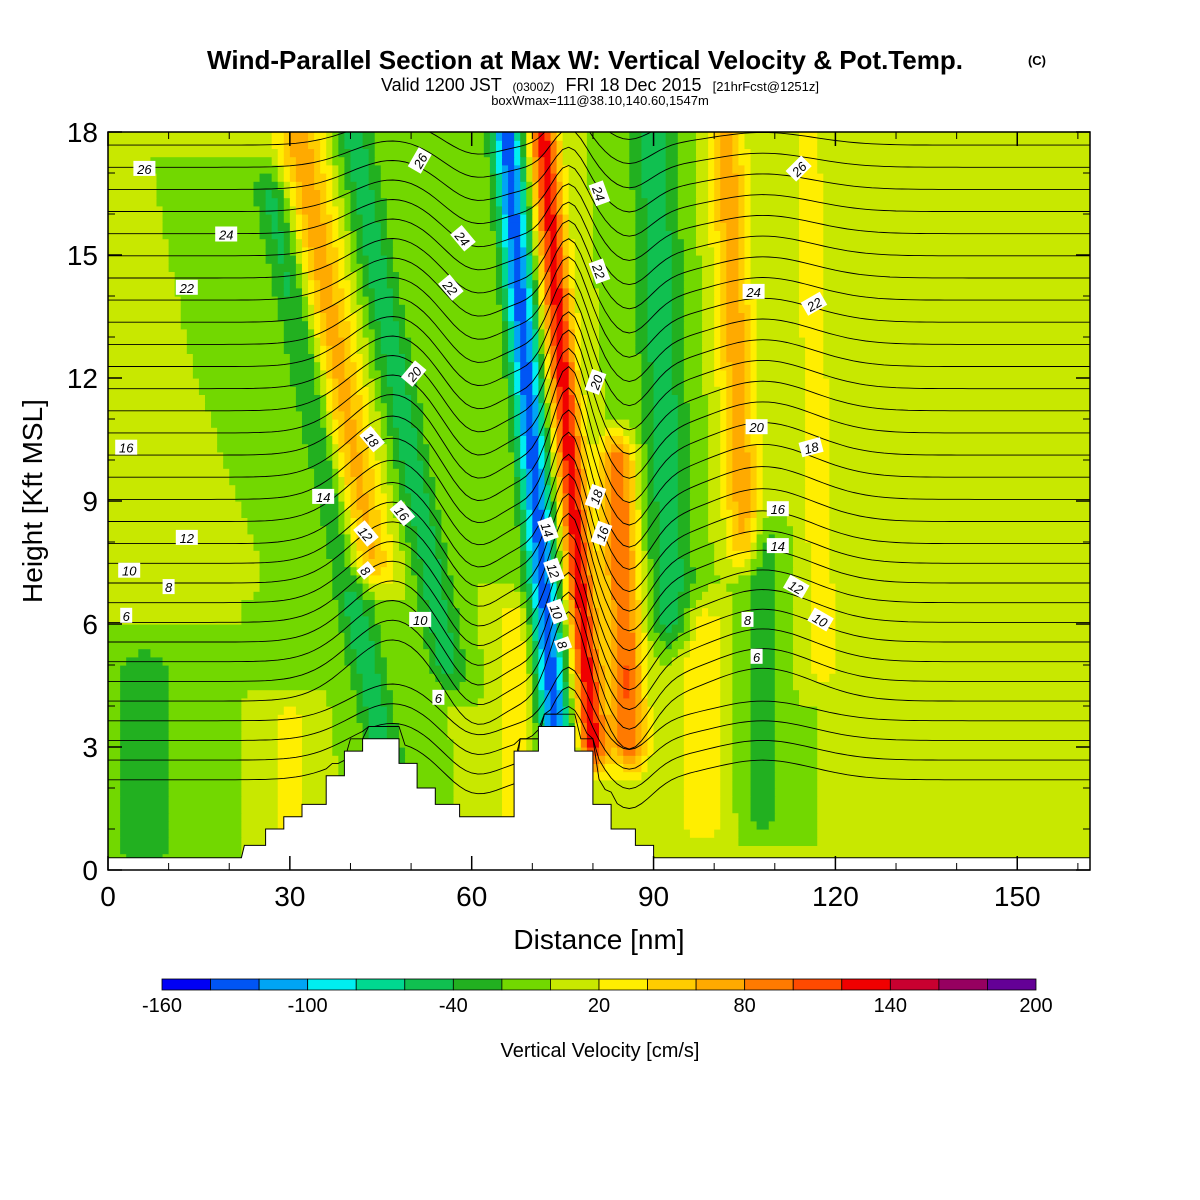  Describe the element at coordinates (323, 496) in the screenshot. I see `contour-label: 14` at that location.